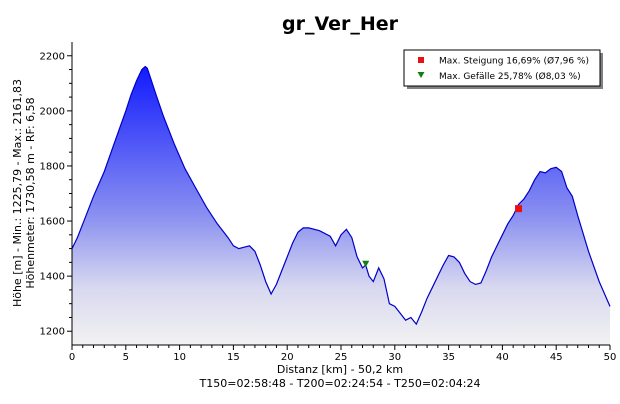 This screenshot has width=620, height=404. I want to click on x-tick-label: 20, so click(287, 357).